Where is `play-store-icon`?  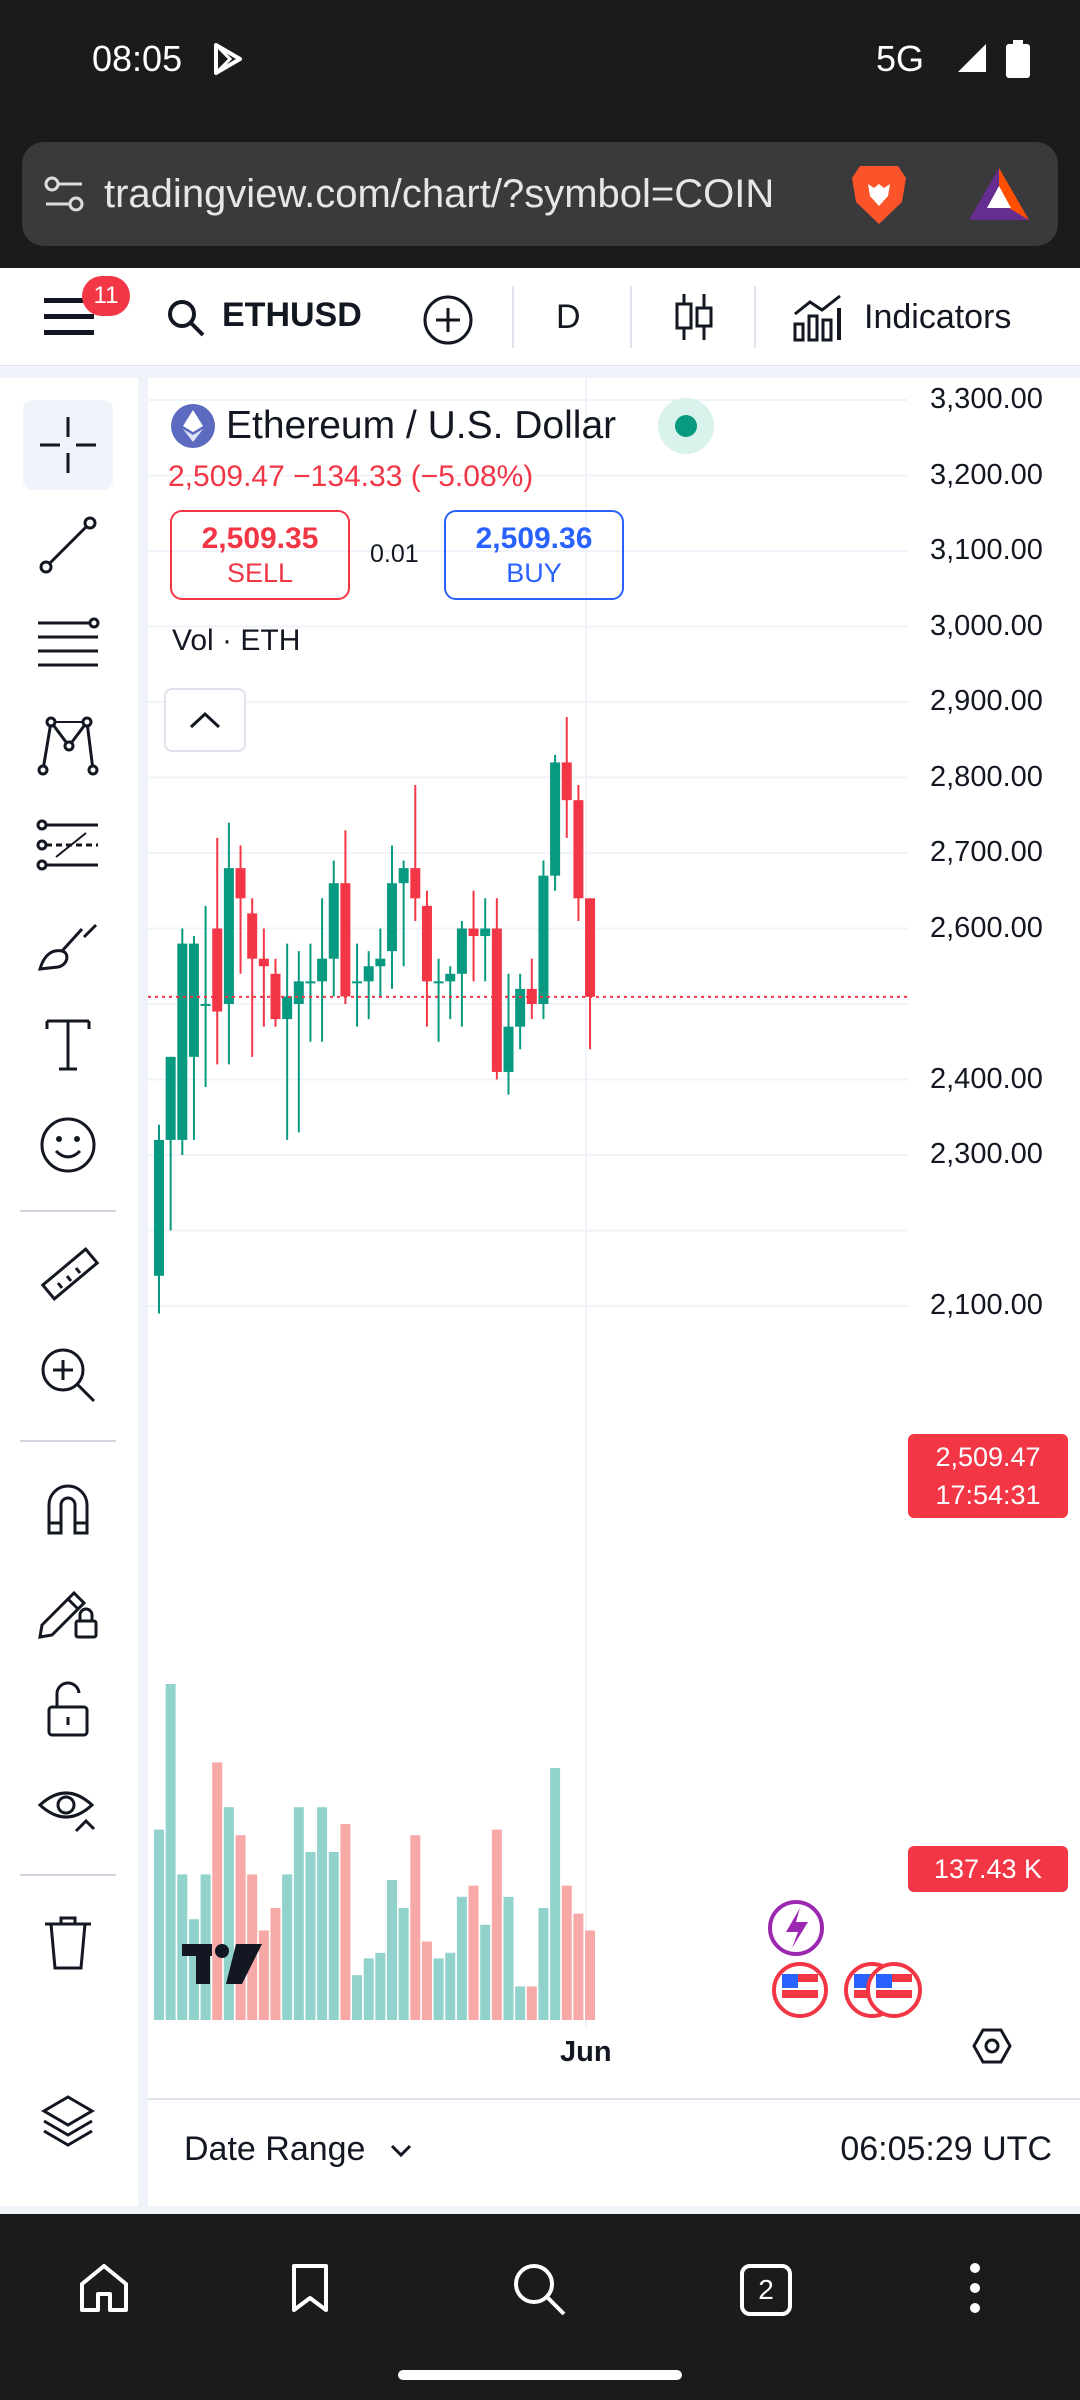 play-store-icon is located at coordinates (227, 61).